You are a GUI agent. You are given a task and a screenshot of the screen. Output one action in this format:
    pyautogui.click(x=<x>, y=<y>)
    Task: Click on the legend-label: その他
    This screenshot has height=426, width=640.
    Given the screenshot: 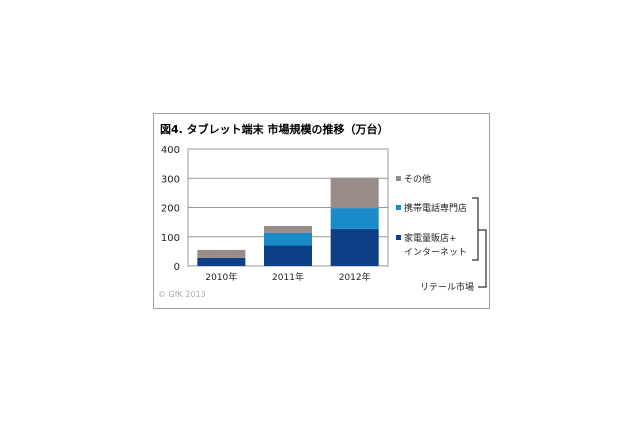 What is the action you would take?
    pyautogui.click(x=417, y=179)
    